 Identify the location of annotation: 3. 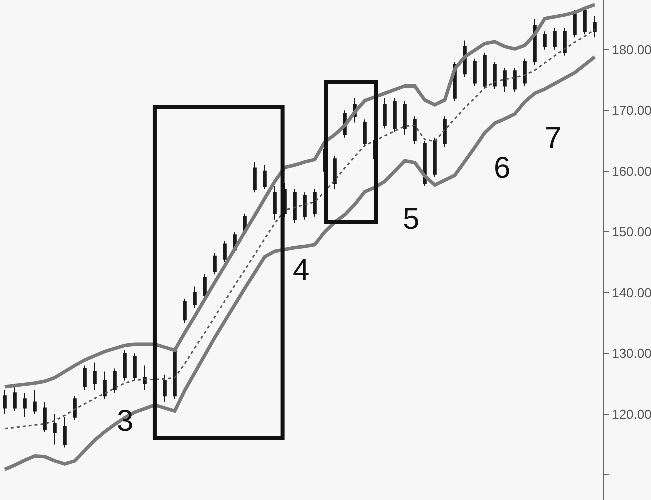
(125, 421).